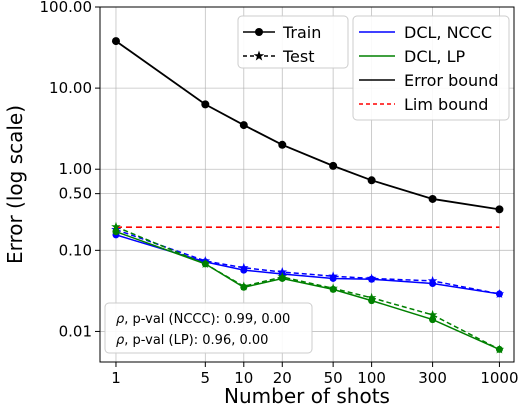  Describe the element at coordinates (66, 8) in the screenshot. I see `y-tick-label: 100.00` at that location.